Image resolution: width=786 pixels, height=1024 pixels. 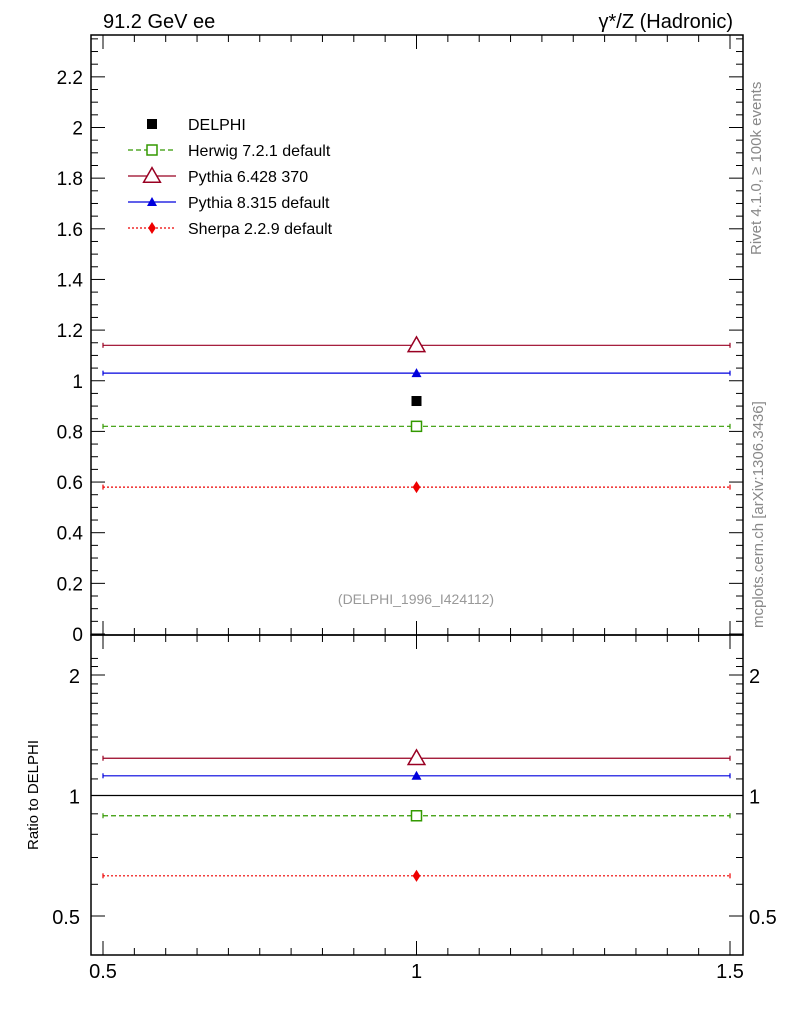 I want to click on main-point-delphi, so click(x=416, y=401).